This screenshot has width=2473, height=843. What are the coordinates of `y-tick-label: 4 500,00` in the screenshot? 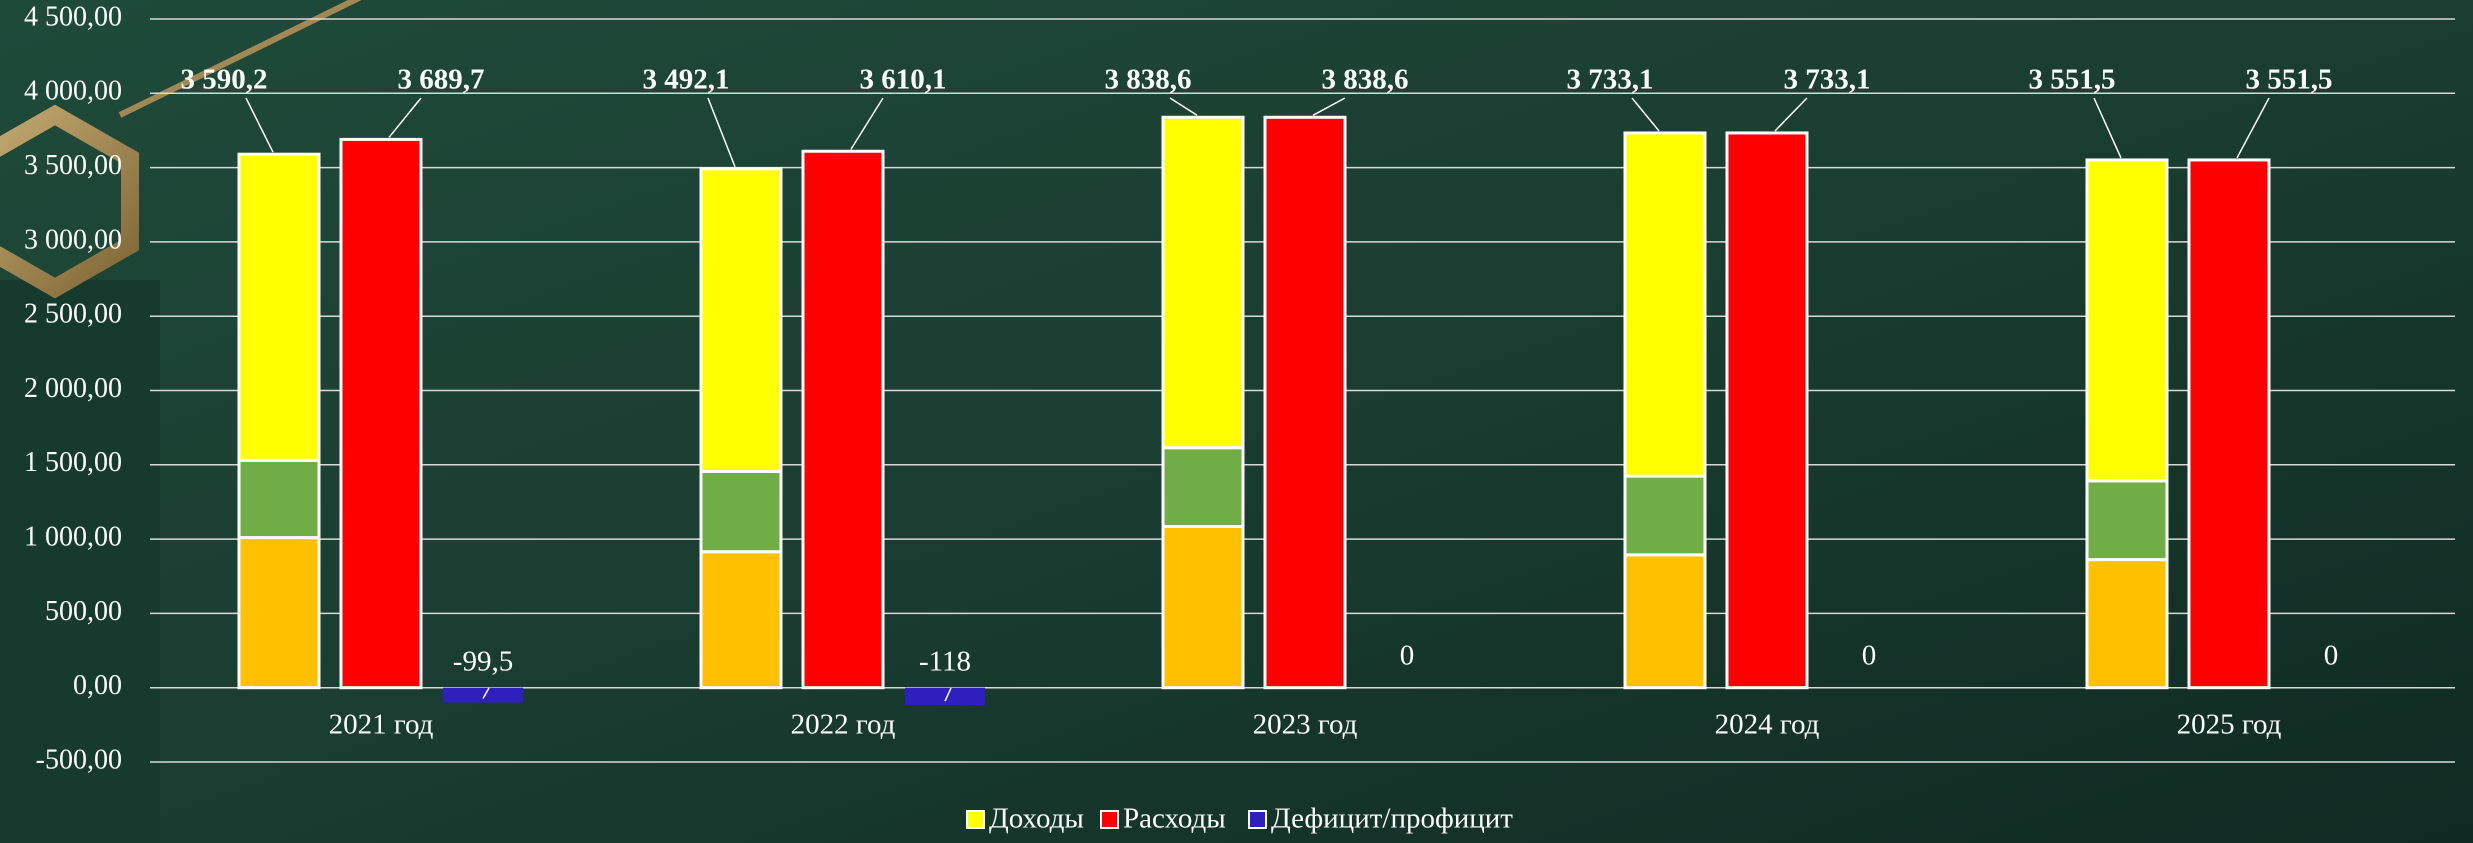 It's located at (73, 16).